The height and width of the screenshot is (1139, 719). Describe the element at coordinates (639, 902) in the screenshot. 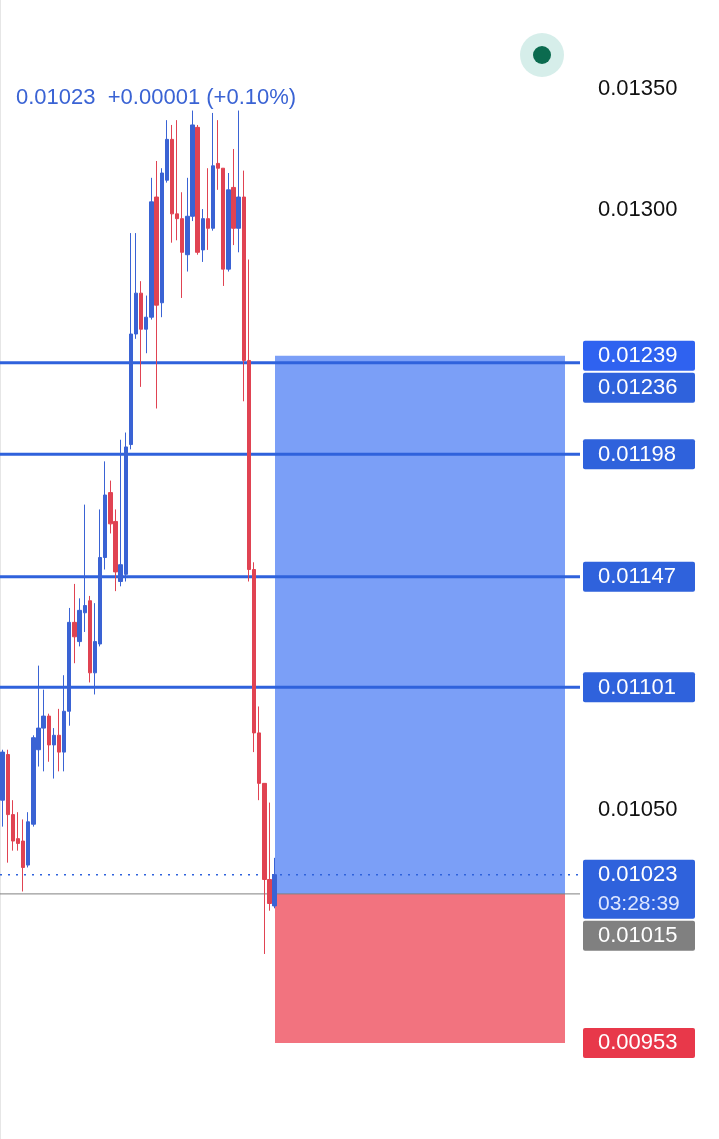

I see `text: 03:28:39` at that location.